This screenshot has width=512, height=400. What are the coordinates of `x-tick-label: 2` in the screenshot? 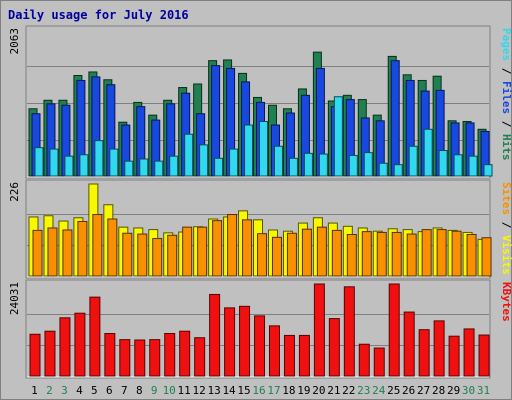 It's located at (49, 390).